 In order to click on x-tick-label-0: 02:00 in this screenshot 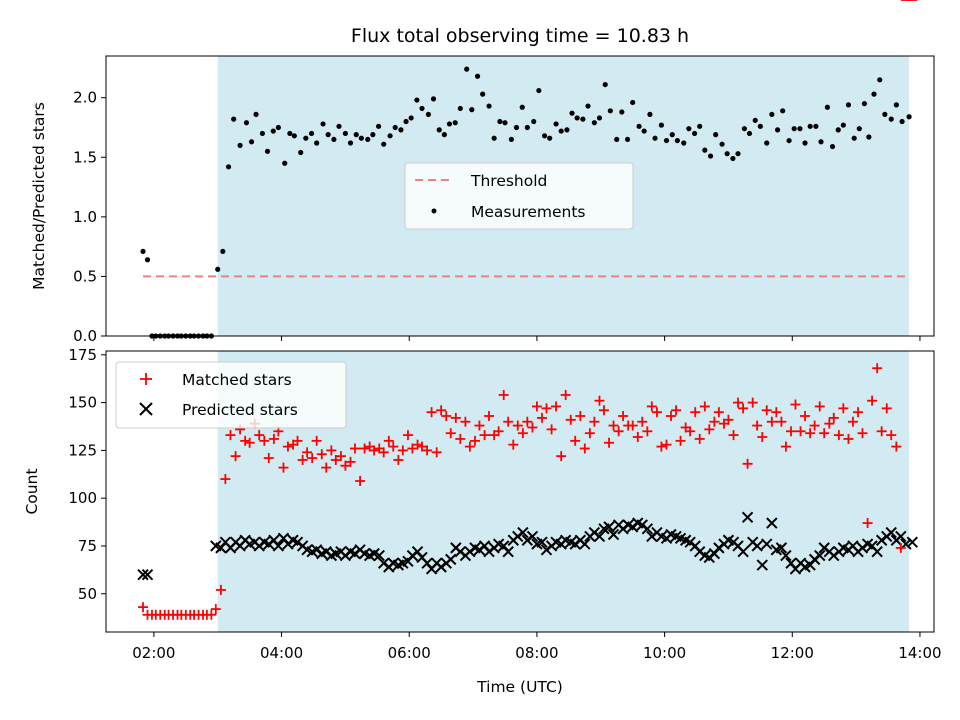, I will do `click(153, 653)`.